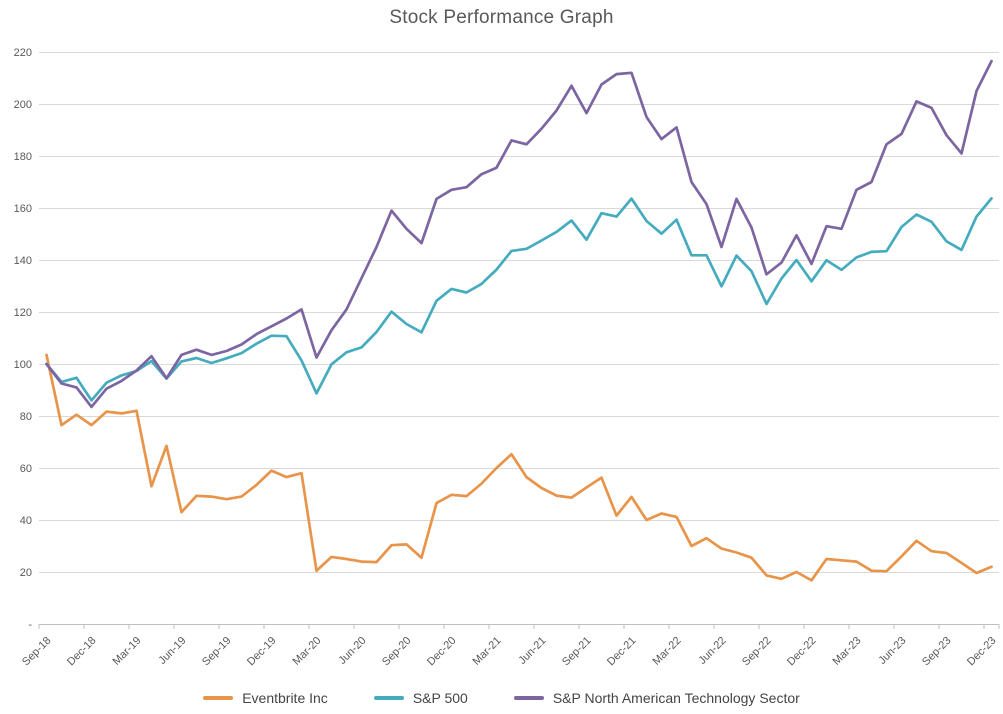 The width and height of the screenshot is (1003, 714). Describe the element at coordinates (532, 651) in the screenshot. I see `x-axis-label: Jun-21` at that location.